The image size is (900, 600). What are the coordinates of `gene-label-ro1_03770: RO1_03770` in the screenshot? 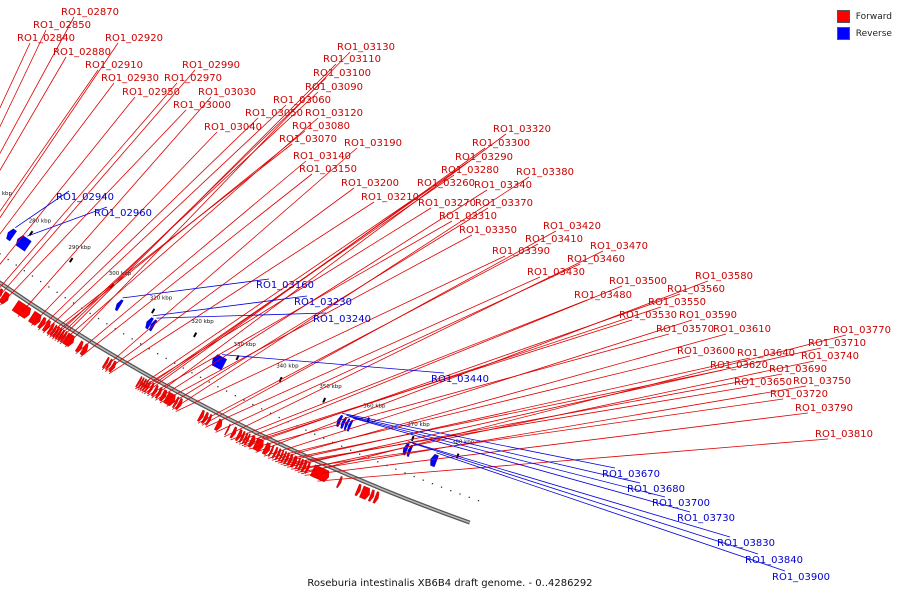 It's located at (862, 330).